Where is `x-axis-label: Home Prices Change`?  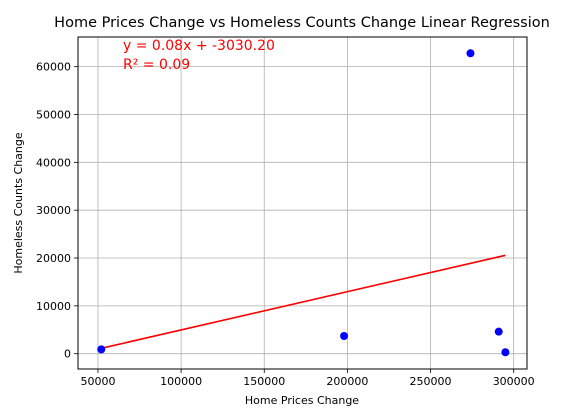 x-axis-label: Home Prices Change is located at coordinates (302, 400).